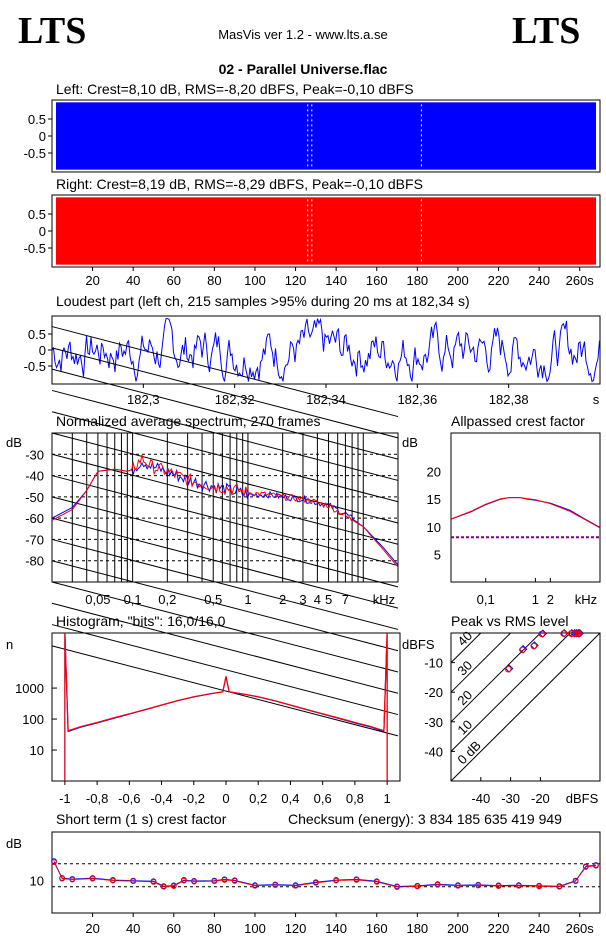 The width and height of the screenshot is (606, 946). I want to click on allpass-ytick-label: 10, so click(434, 527).